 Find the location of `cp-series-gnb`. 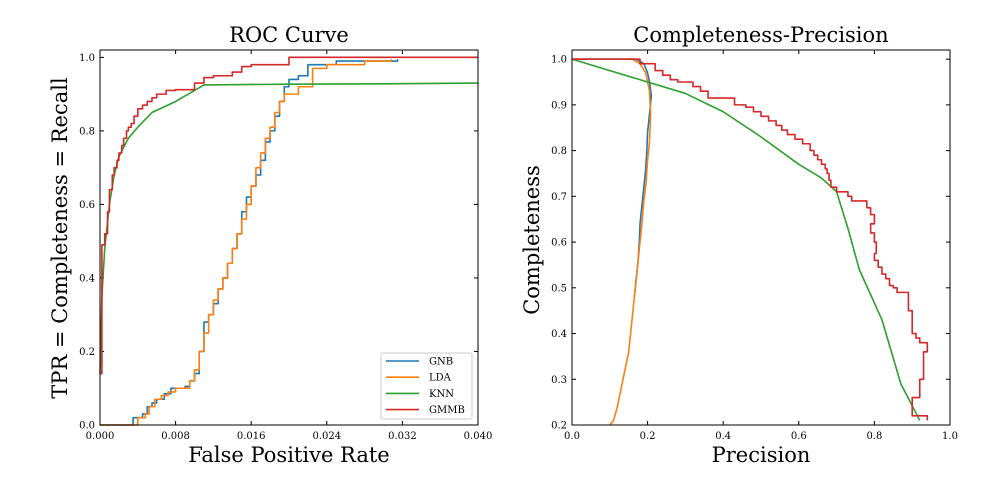

cp-series-gnb is located at coordinates (612, 178).